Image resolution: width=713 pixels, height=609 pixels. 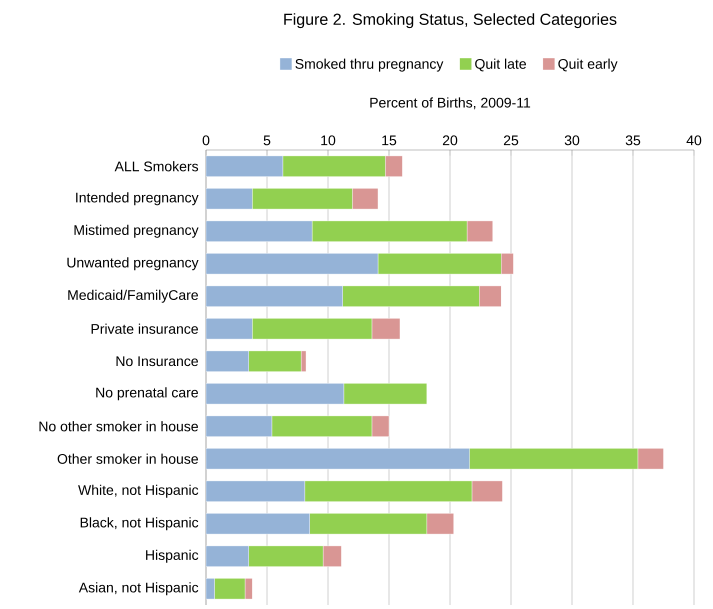 I want to click on y-tick-label: White, not Hispanic, so click(x=138, y=491).